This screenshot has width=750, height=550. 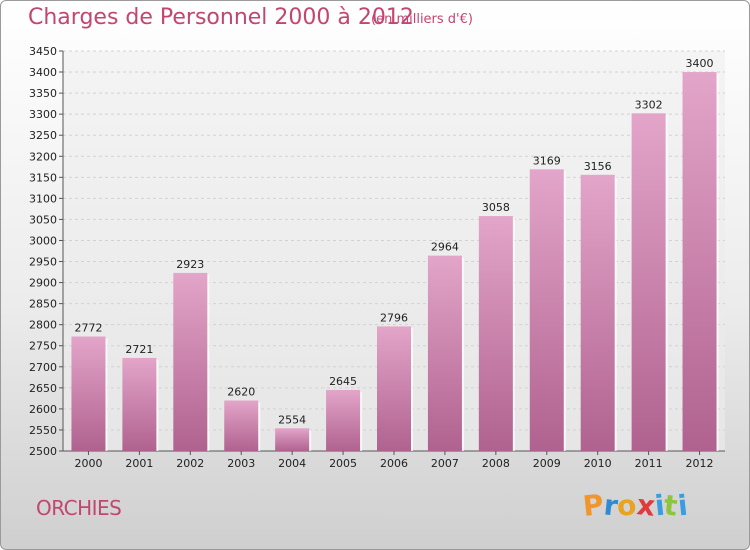 I want to click on commune-name: ORCHIES, so click(x=79, y=508).